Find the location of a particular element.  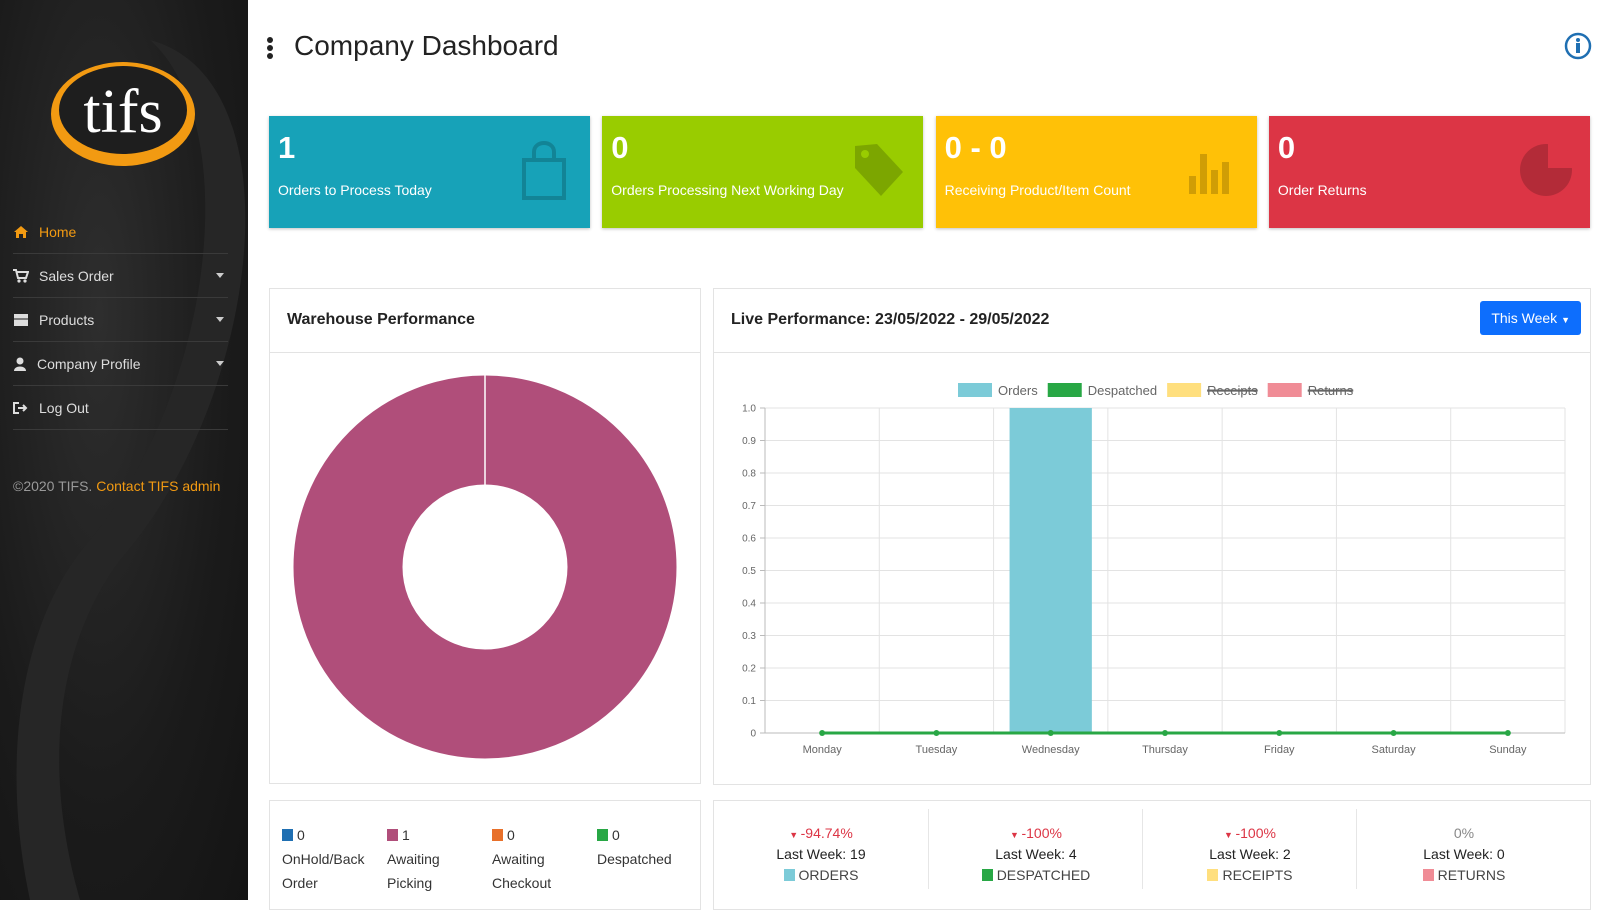

last-week: Last Week: 0 is located at coordinates (1464, 854).